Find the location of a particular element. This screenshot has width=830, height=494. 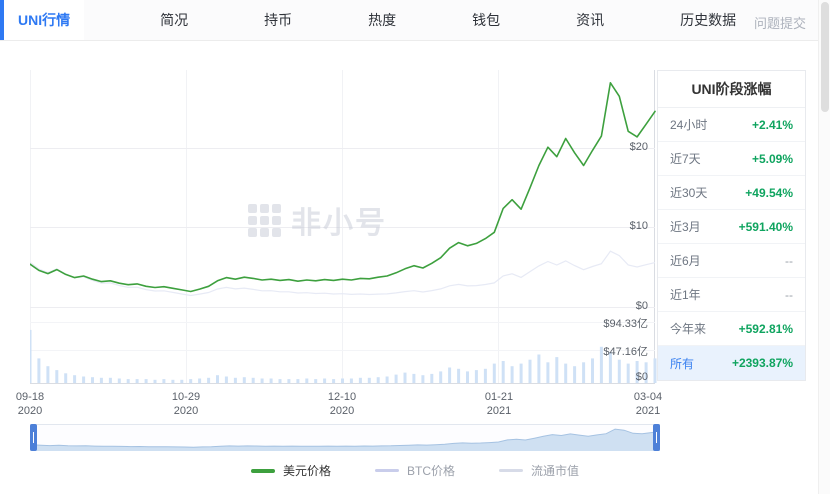

scrollbar-thumb is located at coordinates (825, 57).